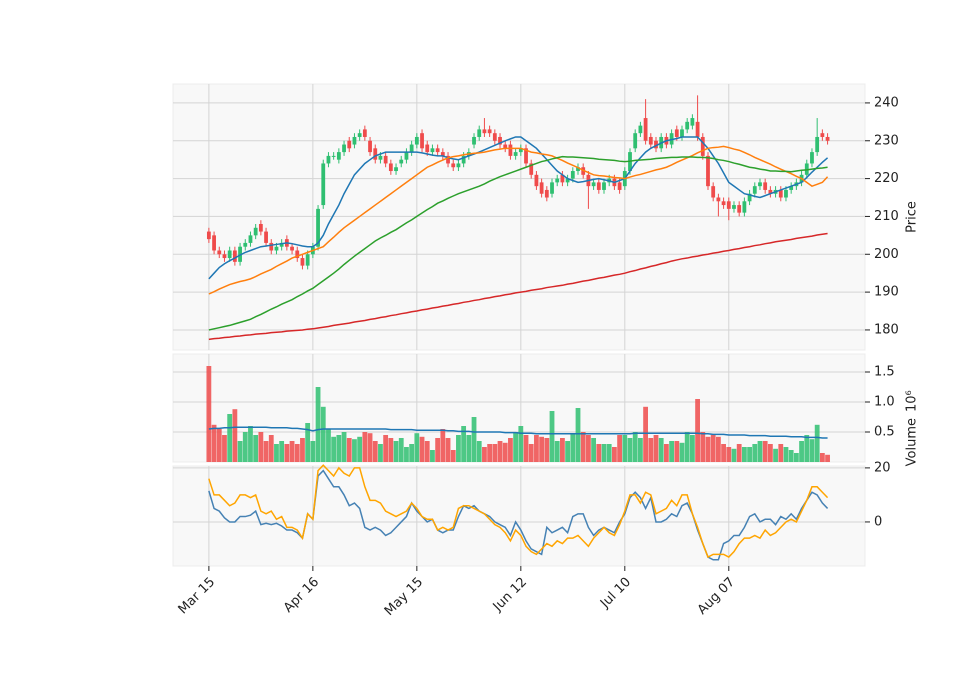  I want to click on y-tick-label: 20, so click(882, 467).